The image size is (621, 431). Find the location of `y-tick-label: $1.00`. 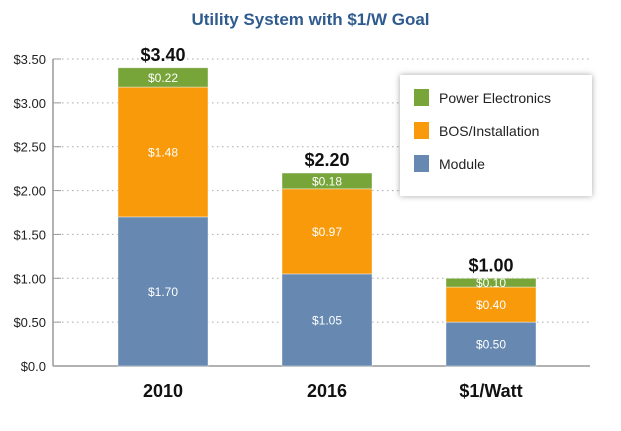

y-tick-label: $1.00 is located at coordinates (29, 278).